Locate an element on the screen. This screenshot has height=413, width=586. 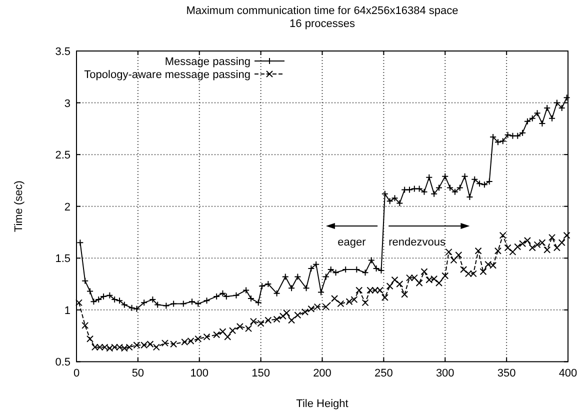
y-tick-label: 1.5 is located at coordinates (62, 259).